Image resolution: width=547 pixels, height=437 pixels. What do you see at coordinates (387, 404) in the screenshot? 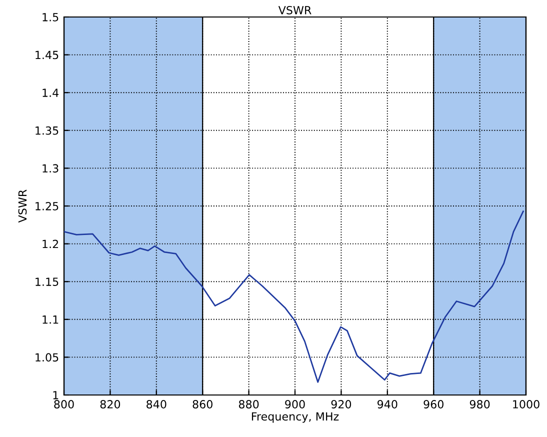
I see `x-tick-label: 940` at bounding box center [387, 404].